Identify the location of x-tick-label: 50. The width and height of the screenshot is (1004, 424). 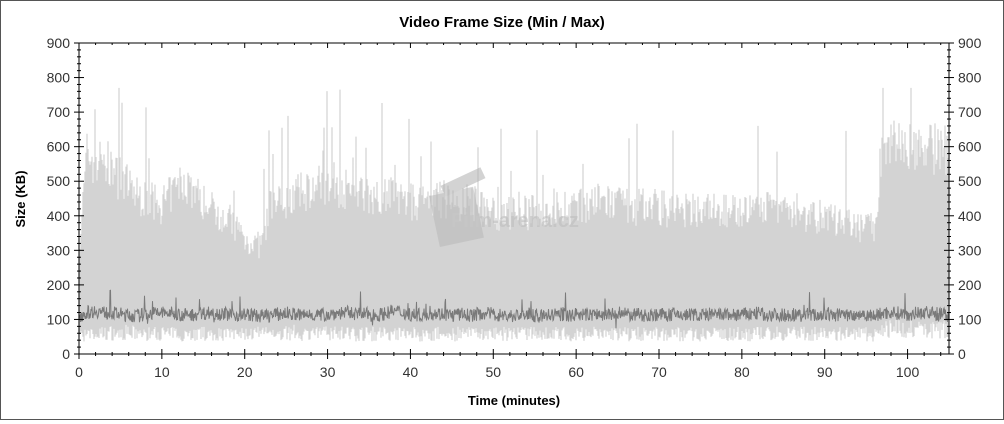
(493, 372).